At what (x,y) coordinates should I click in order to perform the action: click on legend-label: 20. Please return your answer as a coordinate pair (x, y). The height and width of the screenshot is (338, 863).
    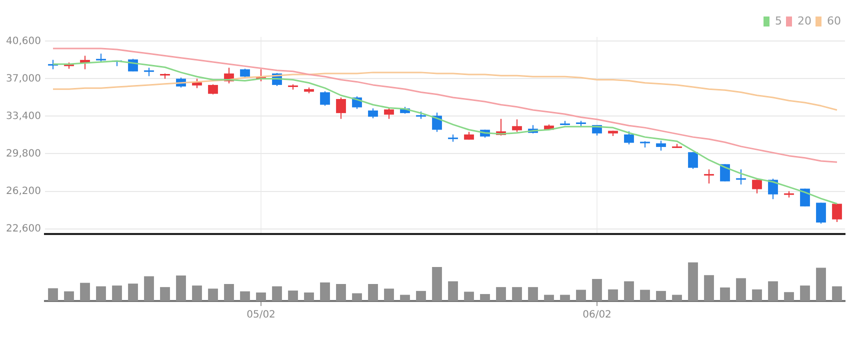
    Looking at the image, I should click on (805, 21).